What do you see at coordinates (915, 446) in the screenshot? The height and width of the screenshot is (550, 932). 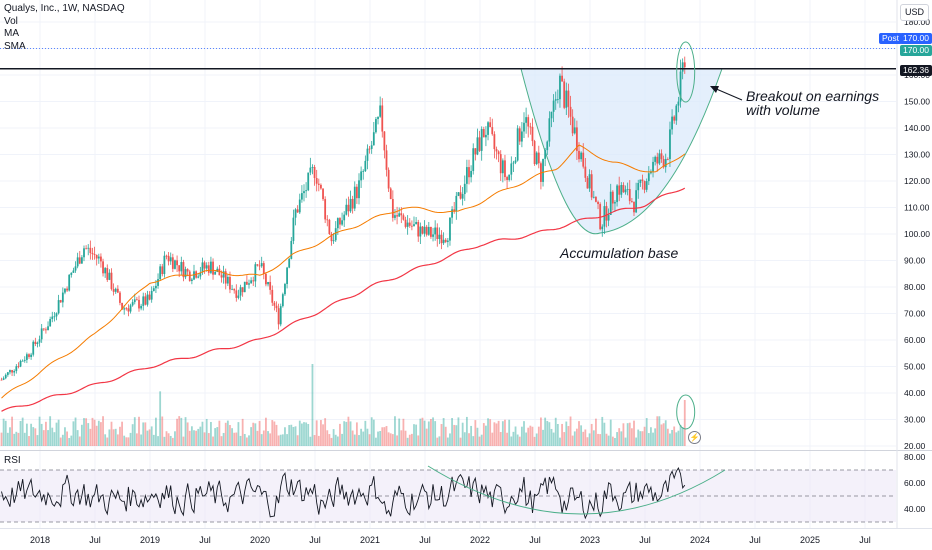 I see `price-tick-label: 20.00` at bounding box center [915, 446].